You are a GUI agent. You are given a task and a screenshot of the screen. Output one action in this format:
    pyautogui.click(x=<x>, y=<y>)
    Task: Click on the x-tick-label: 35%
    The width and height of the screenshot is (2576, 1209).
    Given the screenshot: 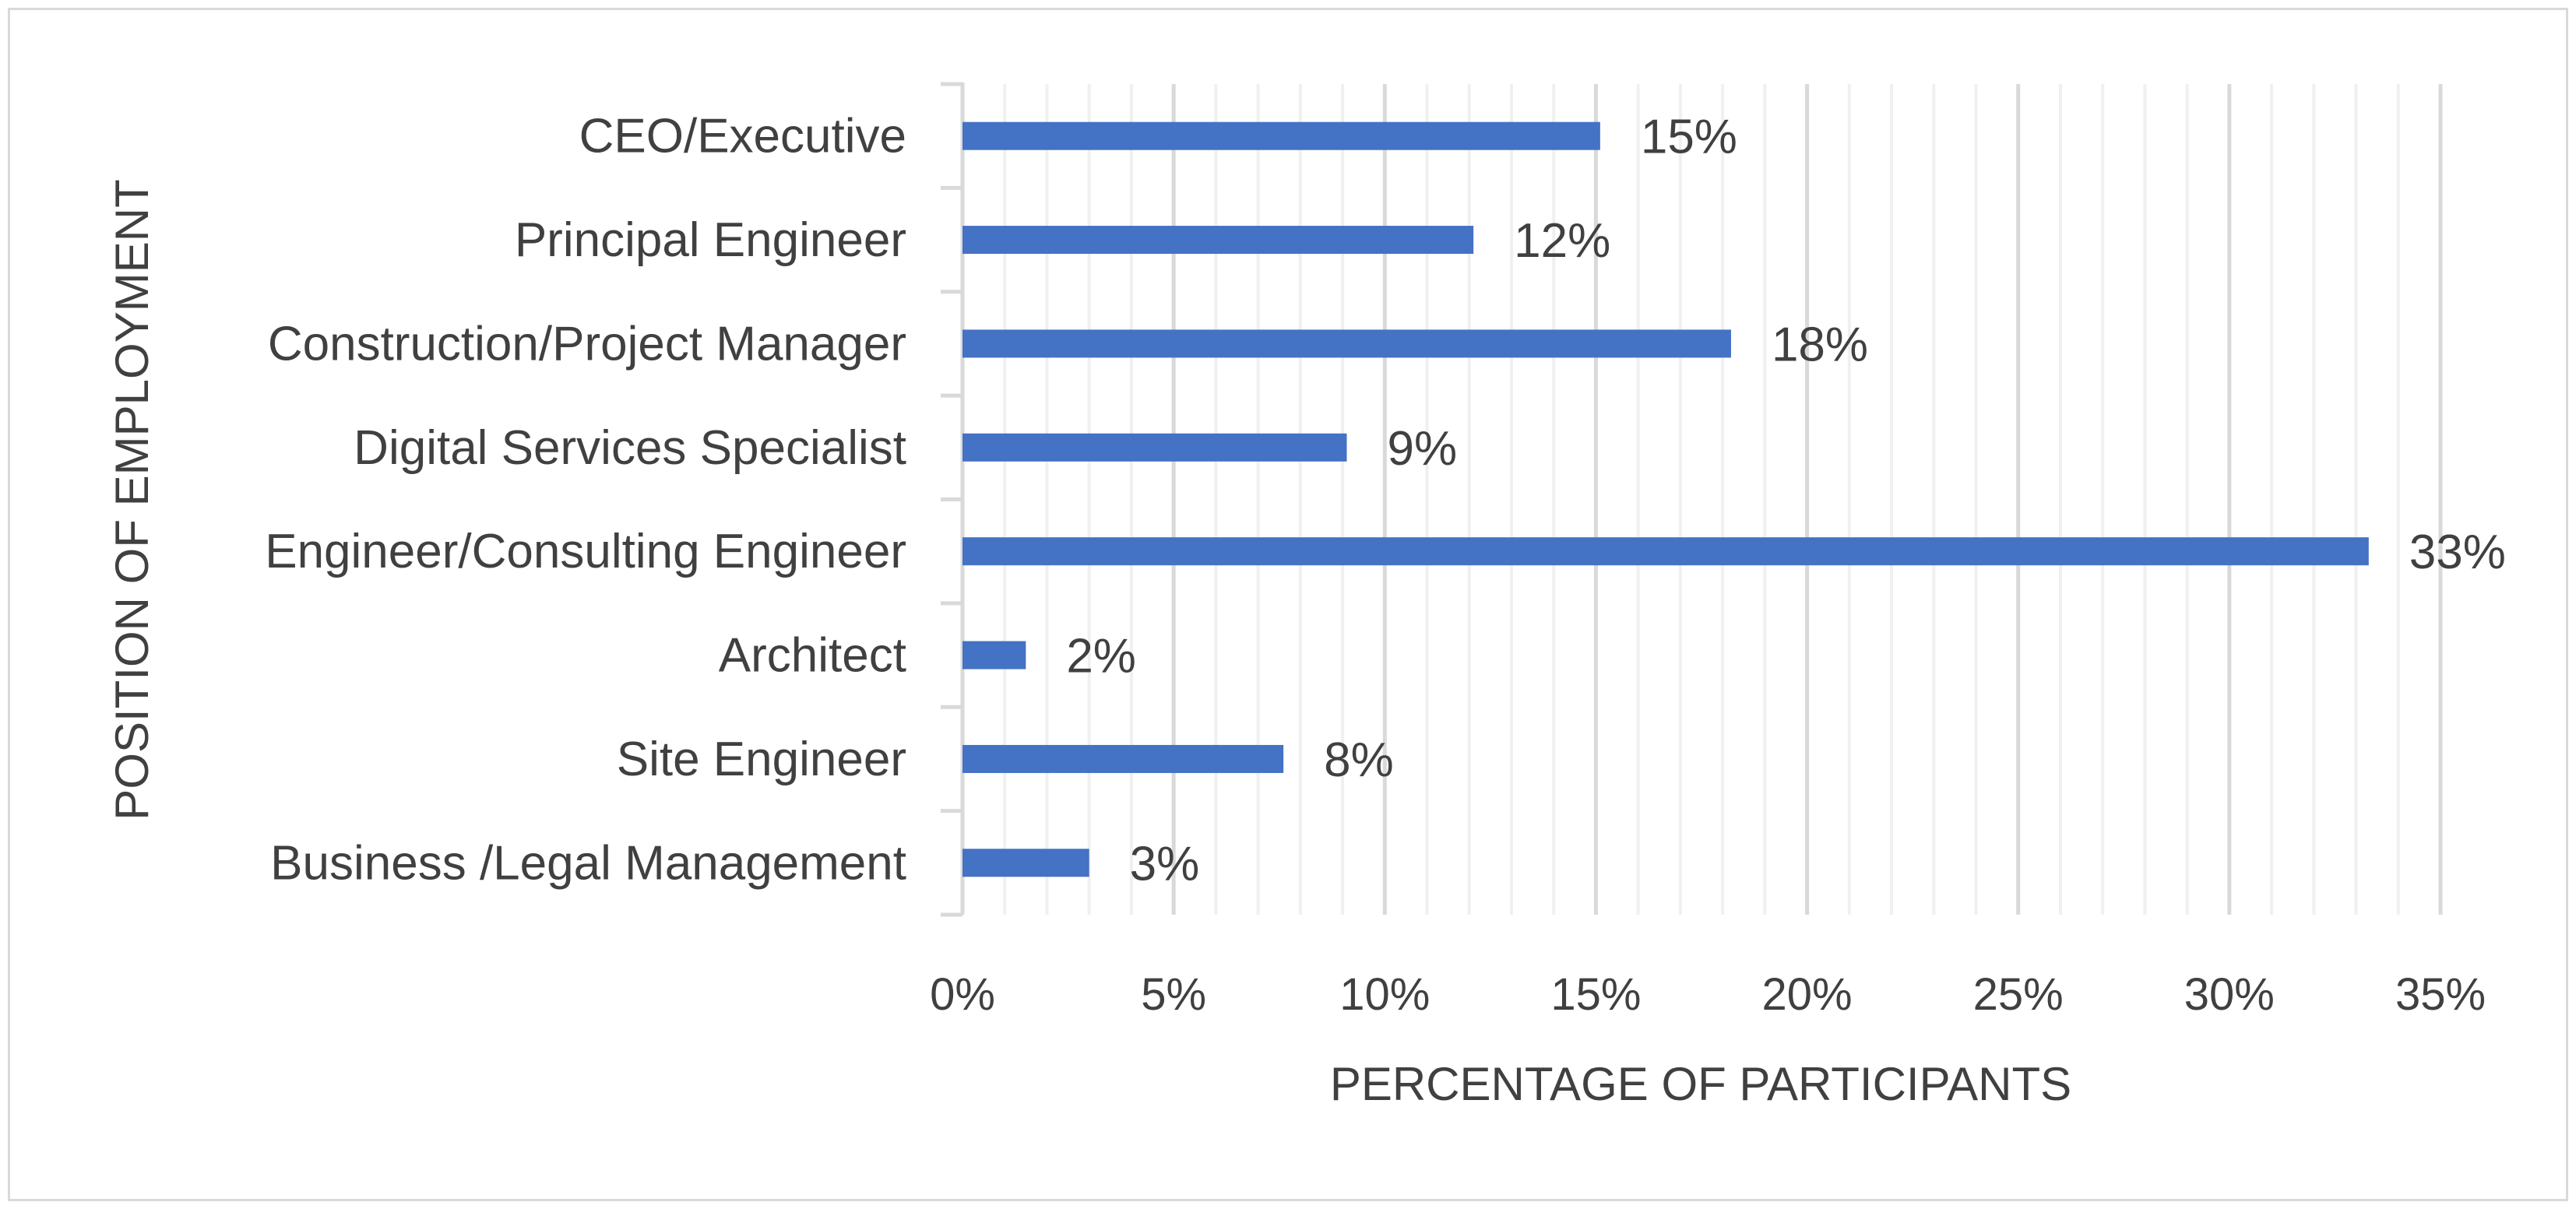 What is the action you would take?
    pyautogui.click(x=2440, y=995)
    